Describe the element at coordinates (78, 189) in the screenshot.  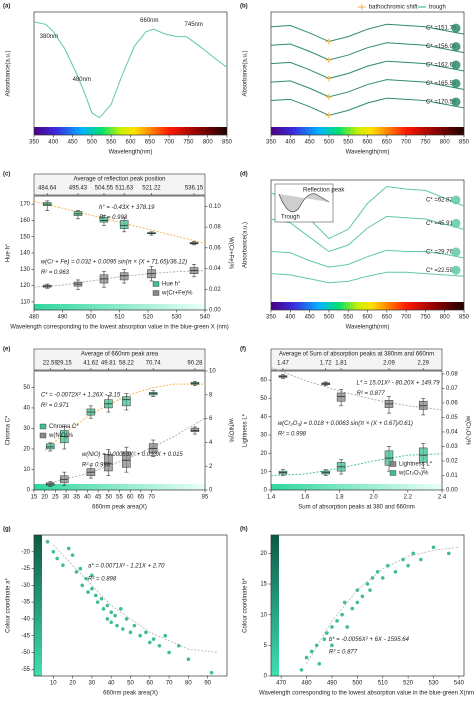
I see `header-value: 495.43` at that location.